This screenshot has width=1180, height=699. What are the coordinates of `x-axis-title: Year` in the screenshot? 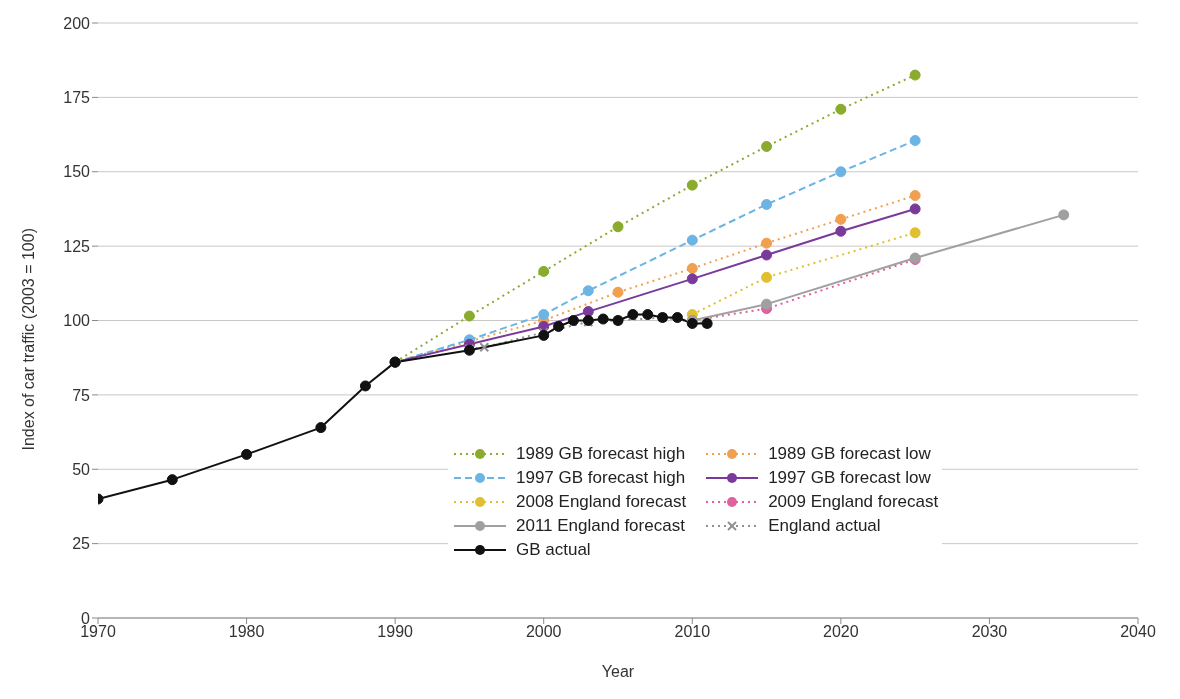 It's located at (618, 672).